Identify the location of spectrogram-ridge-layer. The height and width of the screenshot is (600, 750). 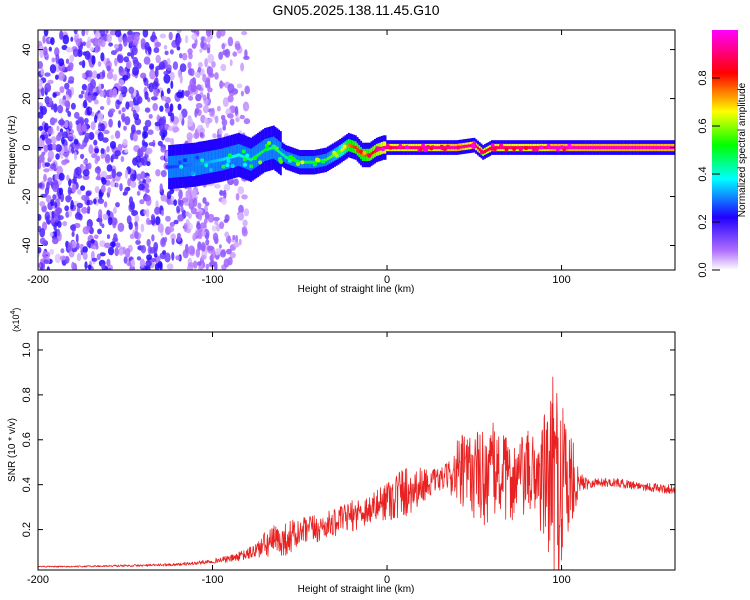
(421, 157).